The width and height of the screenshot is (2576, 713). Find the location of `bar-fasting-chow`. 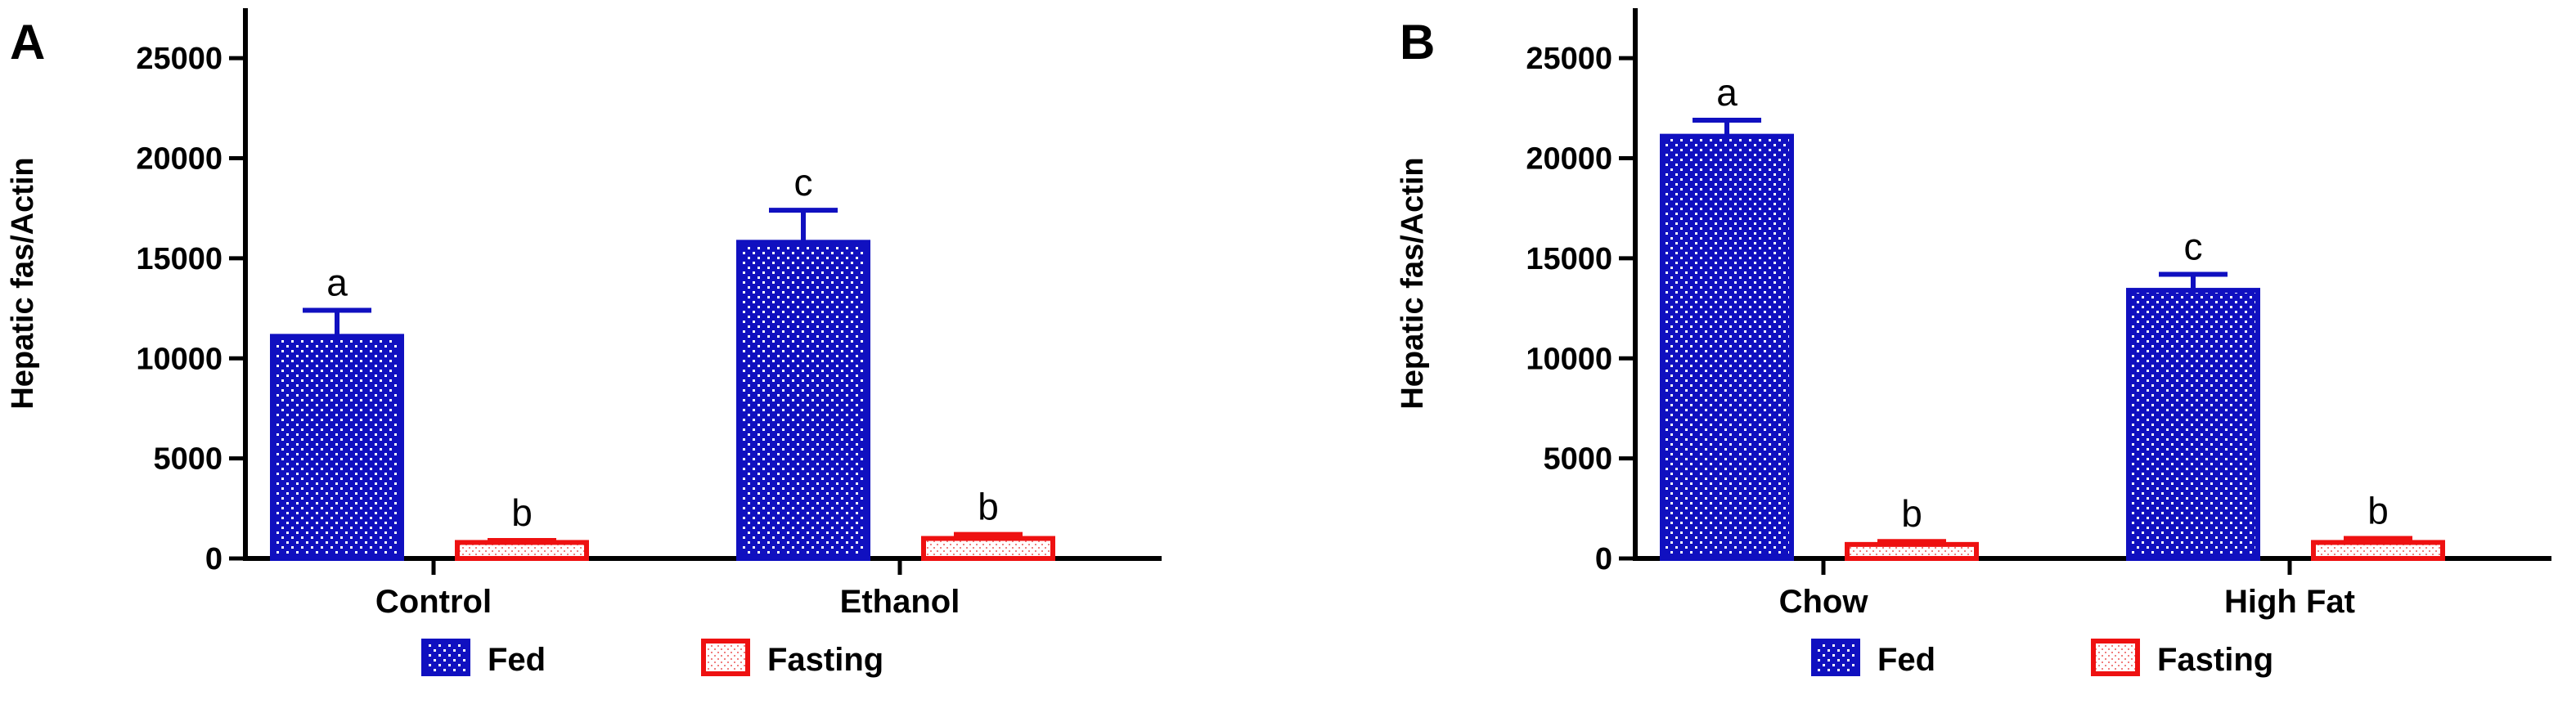

bar-fasting-chow is located at coordinates (1912, 551).